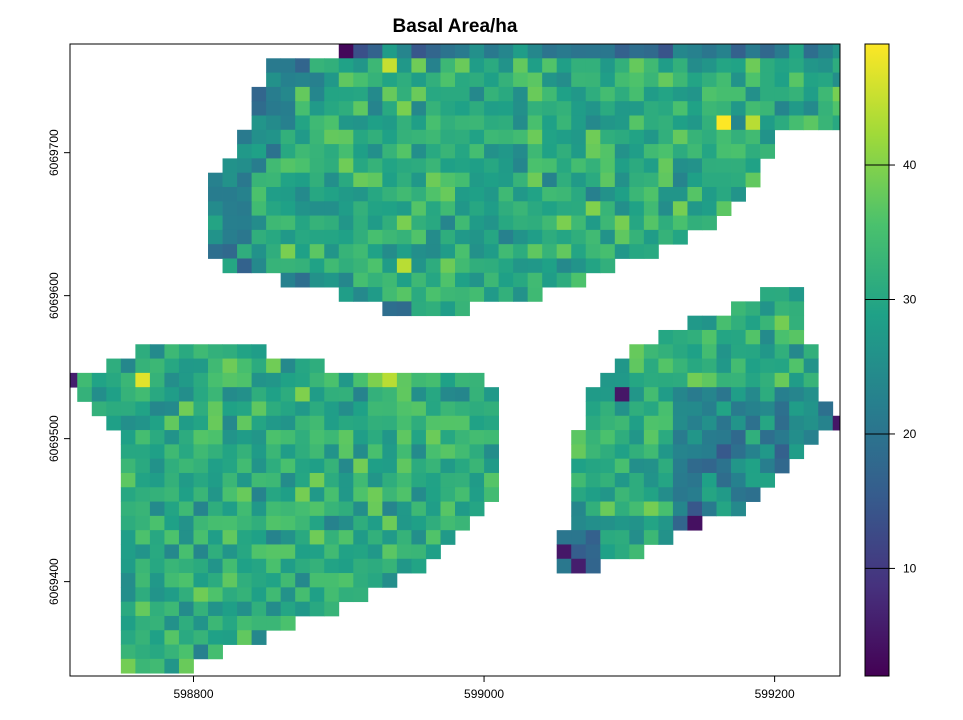 The height and width of the screenshot is (720, 963). Describe the element at coordinates (54, 152) in the screenshot. I see `y-tick-label: 6069700` at that location.